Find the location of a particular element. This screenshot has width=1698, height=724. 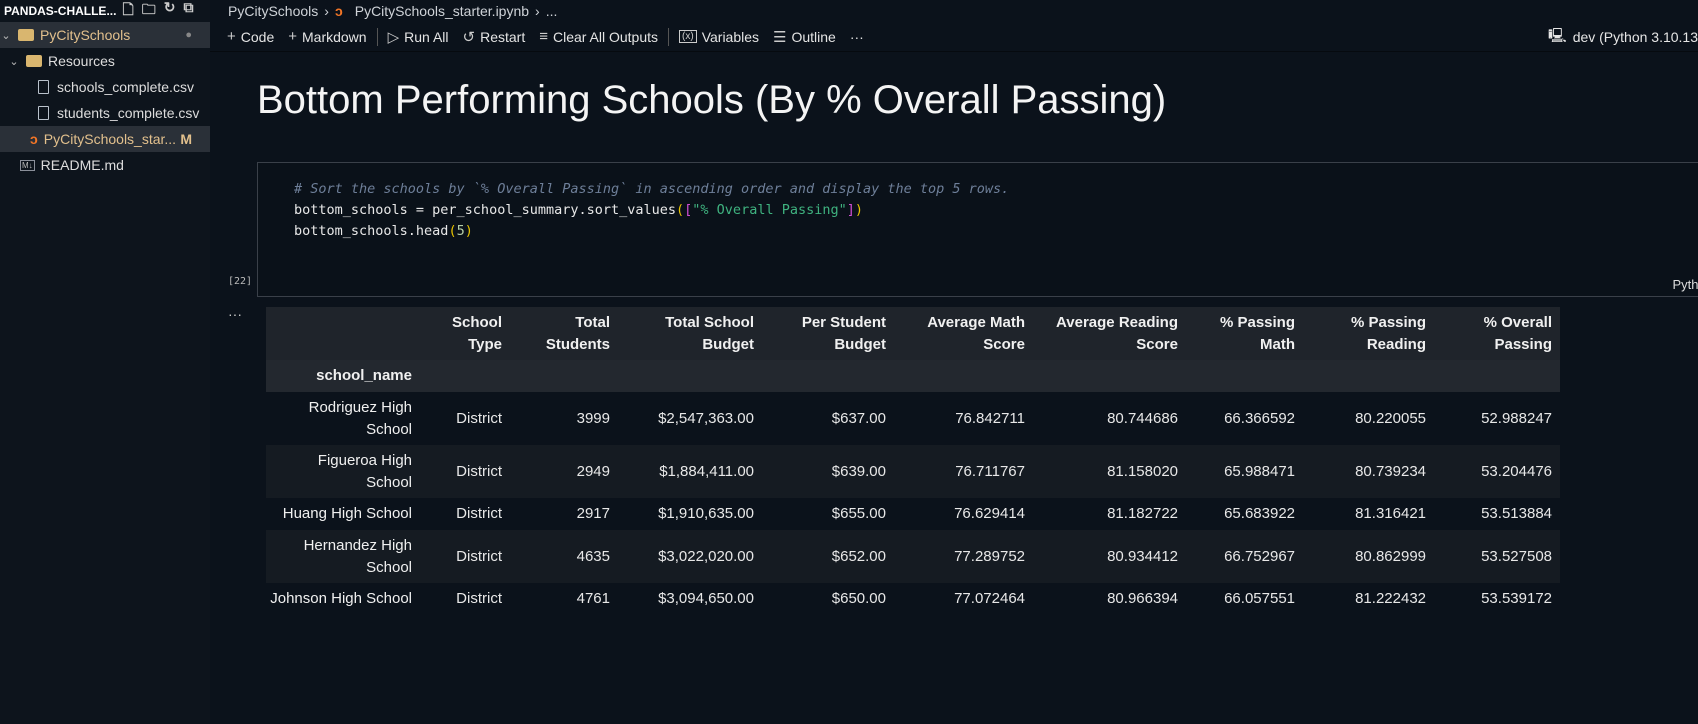

modified-badge: M is located at coordinates (186, 139).